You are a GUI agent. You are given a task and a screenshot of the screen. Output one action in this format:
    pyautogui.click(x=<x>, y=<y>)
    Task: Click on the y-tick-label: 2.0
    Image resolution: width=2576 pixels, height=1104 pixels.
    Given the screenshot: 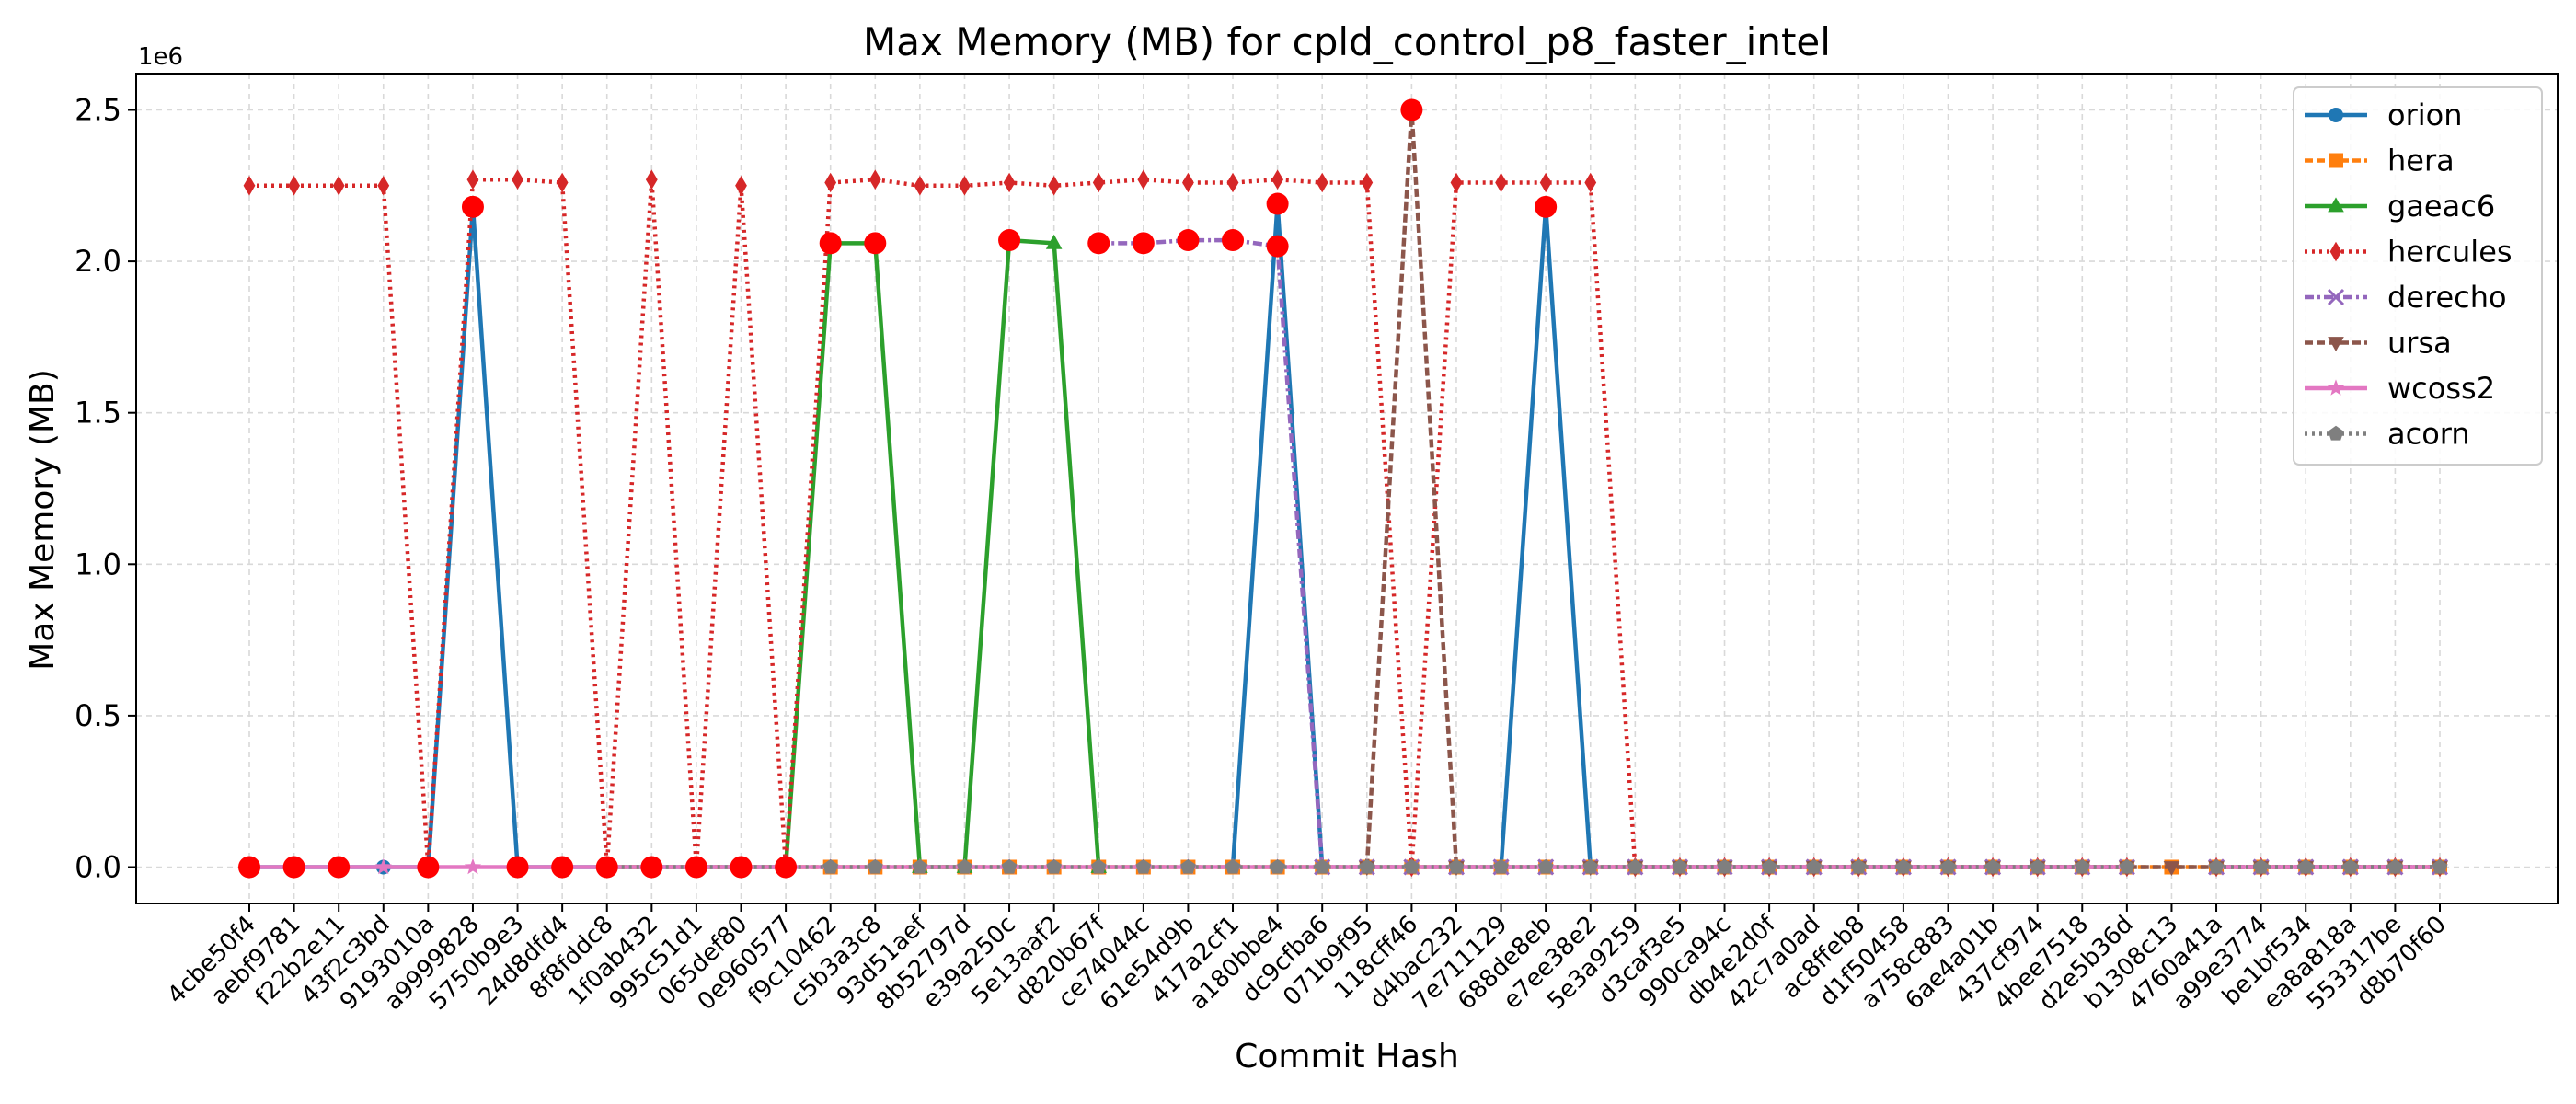 What is the action you would take?
    pyautogui.click(x=98, y=261)
    